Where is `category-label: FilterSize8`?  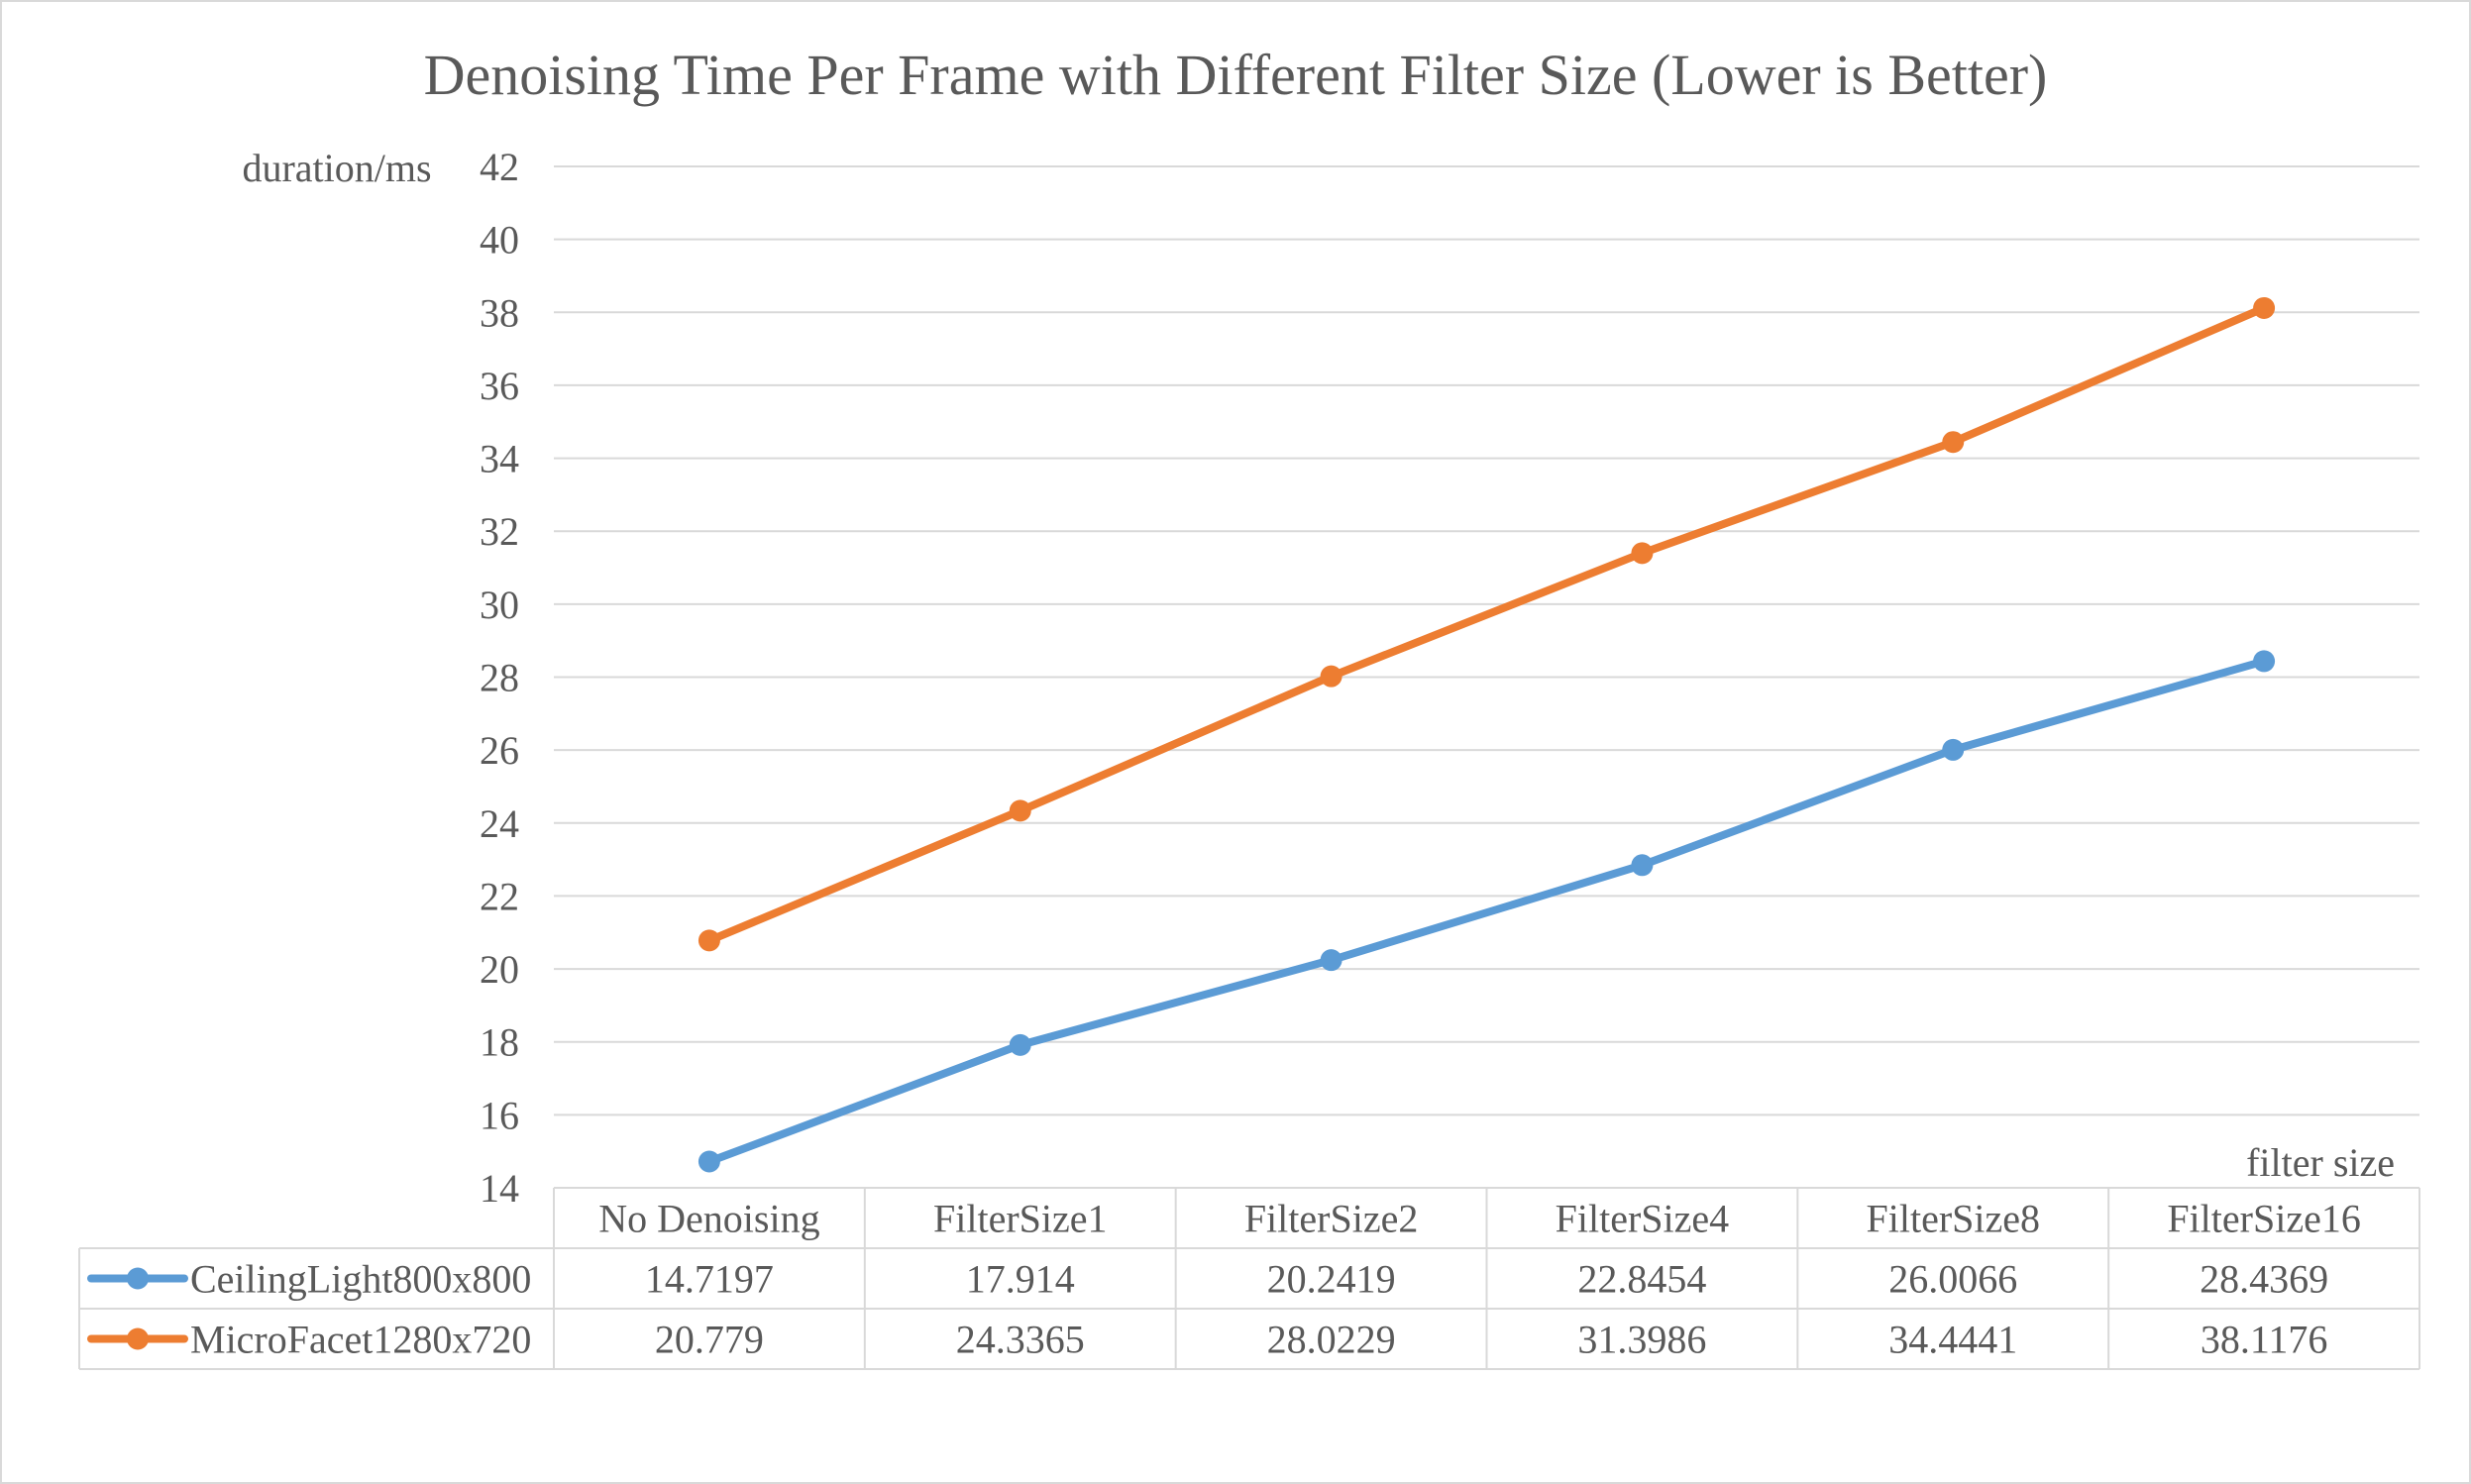 category-label: FilterSize8 is located at coordinates (1953, 1219).